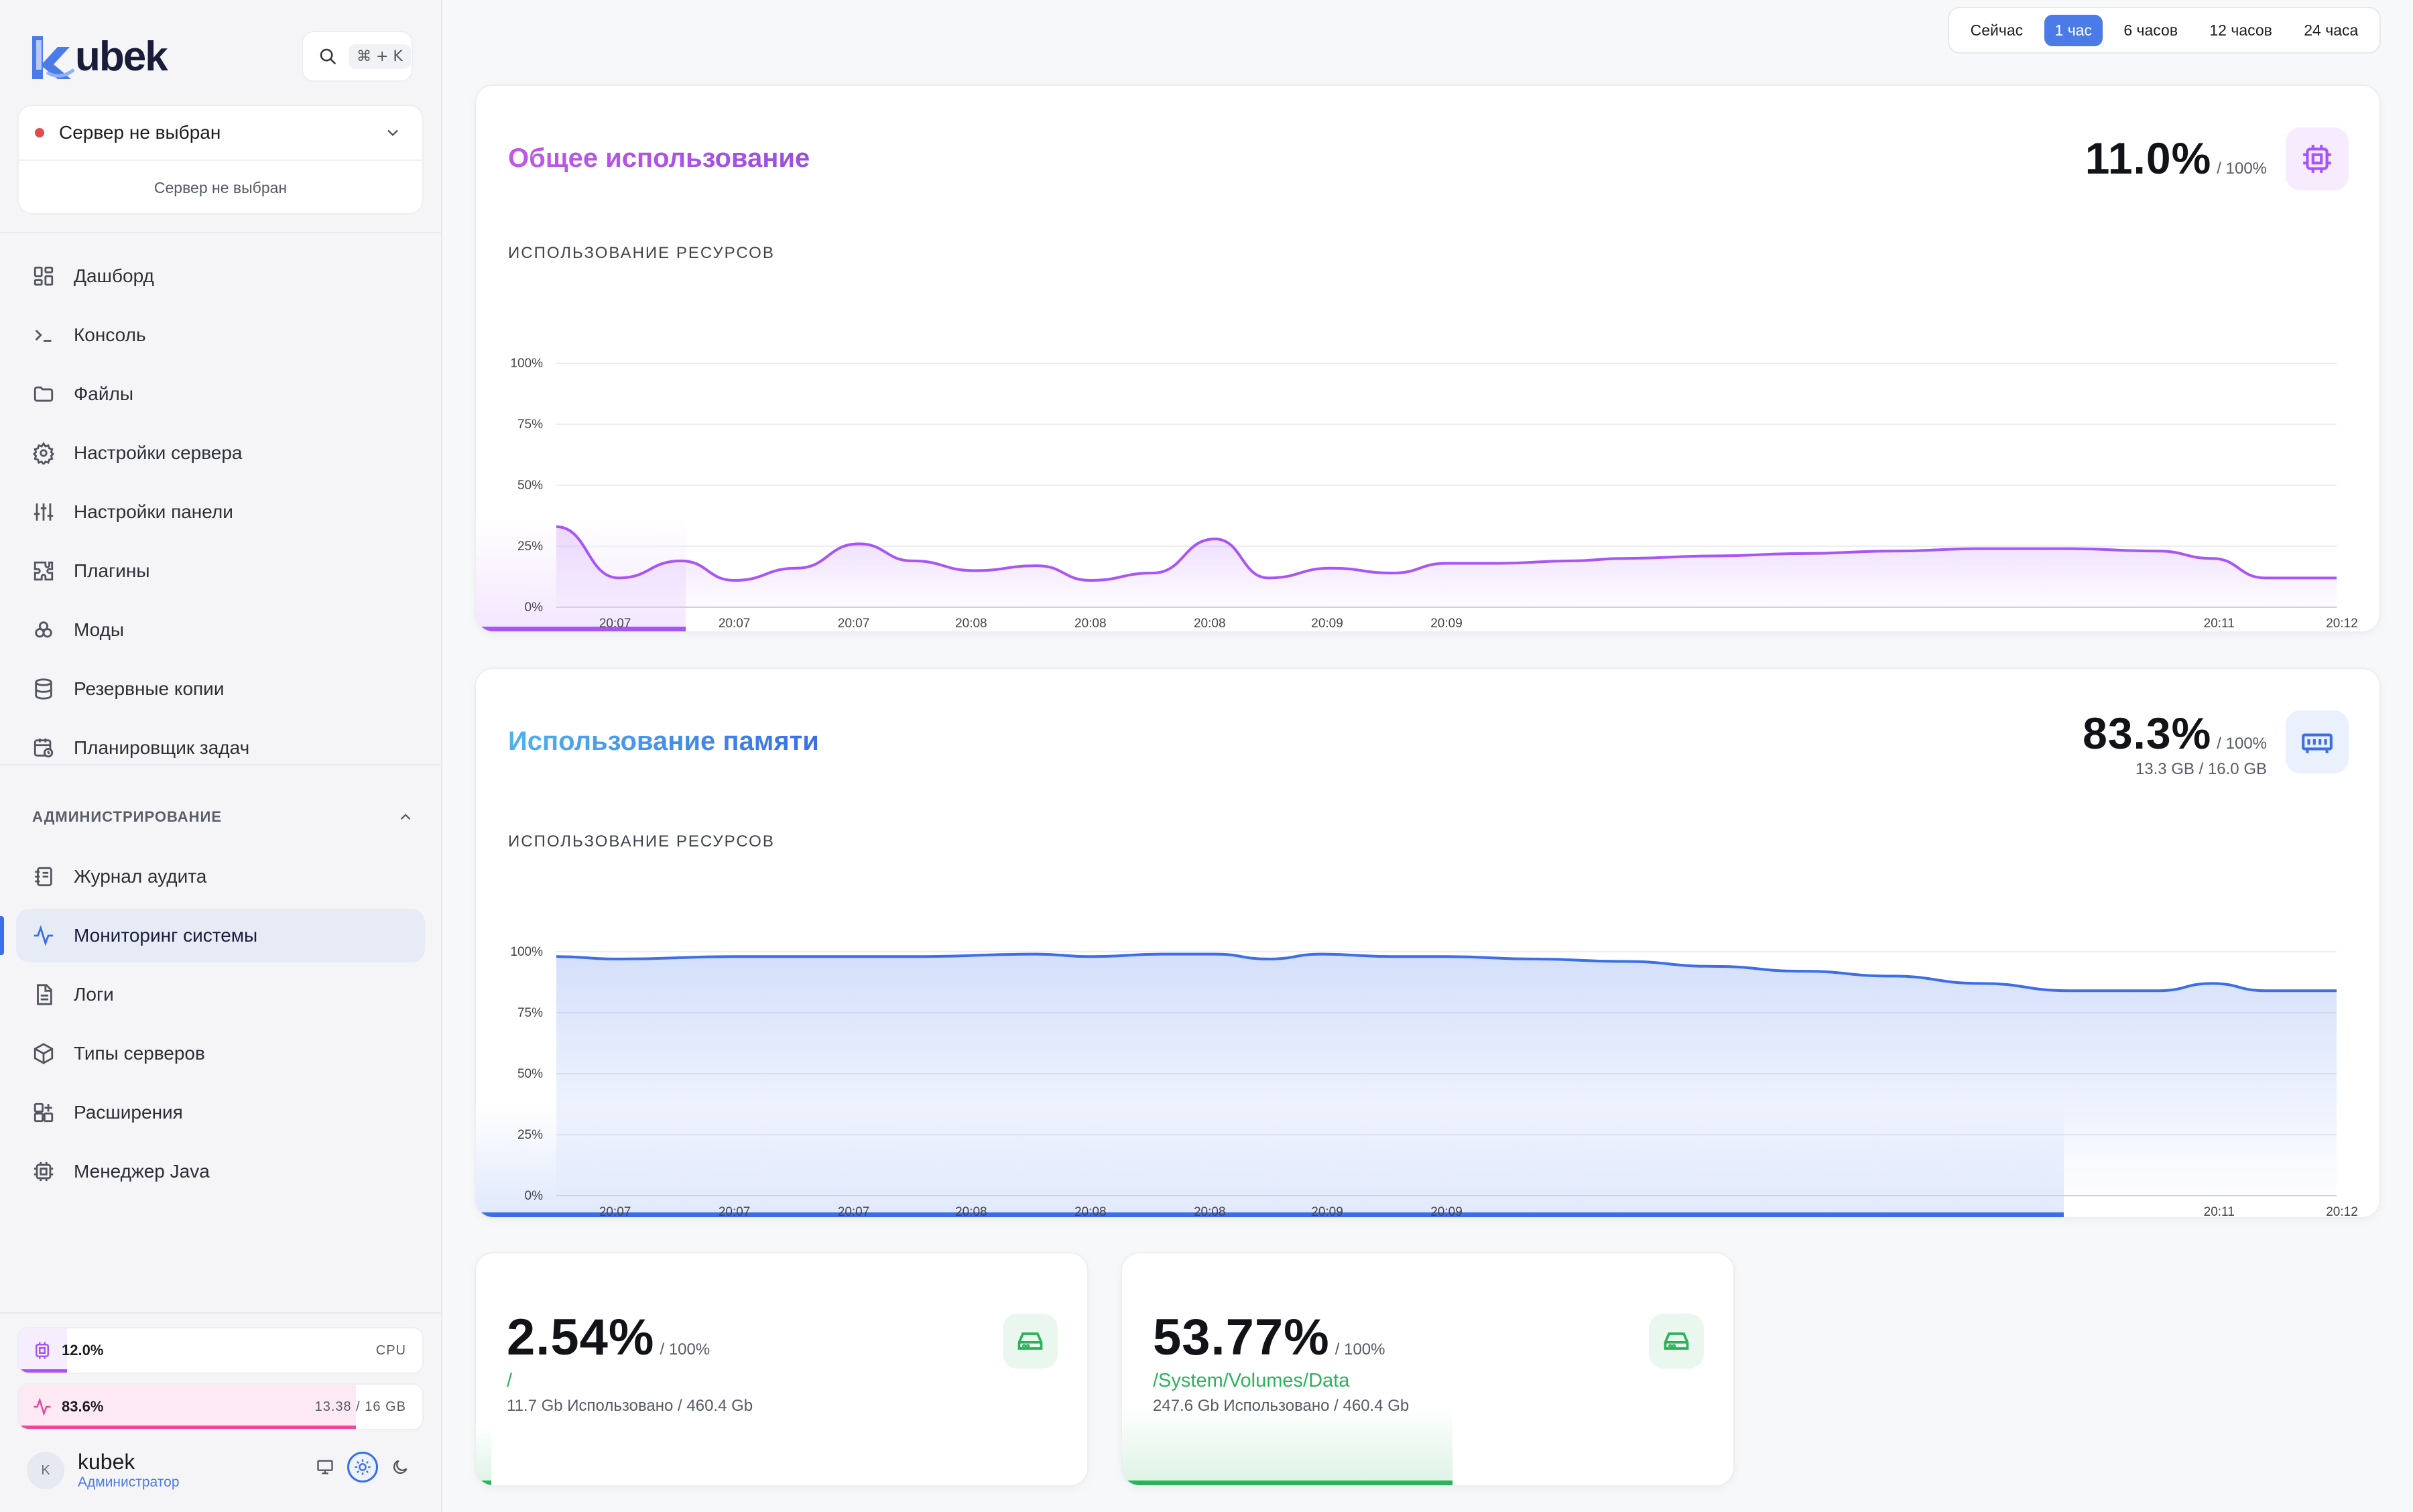 The height and width of the screenshot is (1512, 2413). What do you see at coordinates (129, 1482) in the screenshot?
I see `user-role: Администратор` at bounding box center [129, 1482].